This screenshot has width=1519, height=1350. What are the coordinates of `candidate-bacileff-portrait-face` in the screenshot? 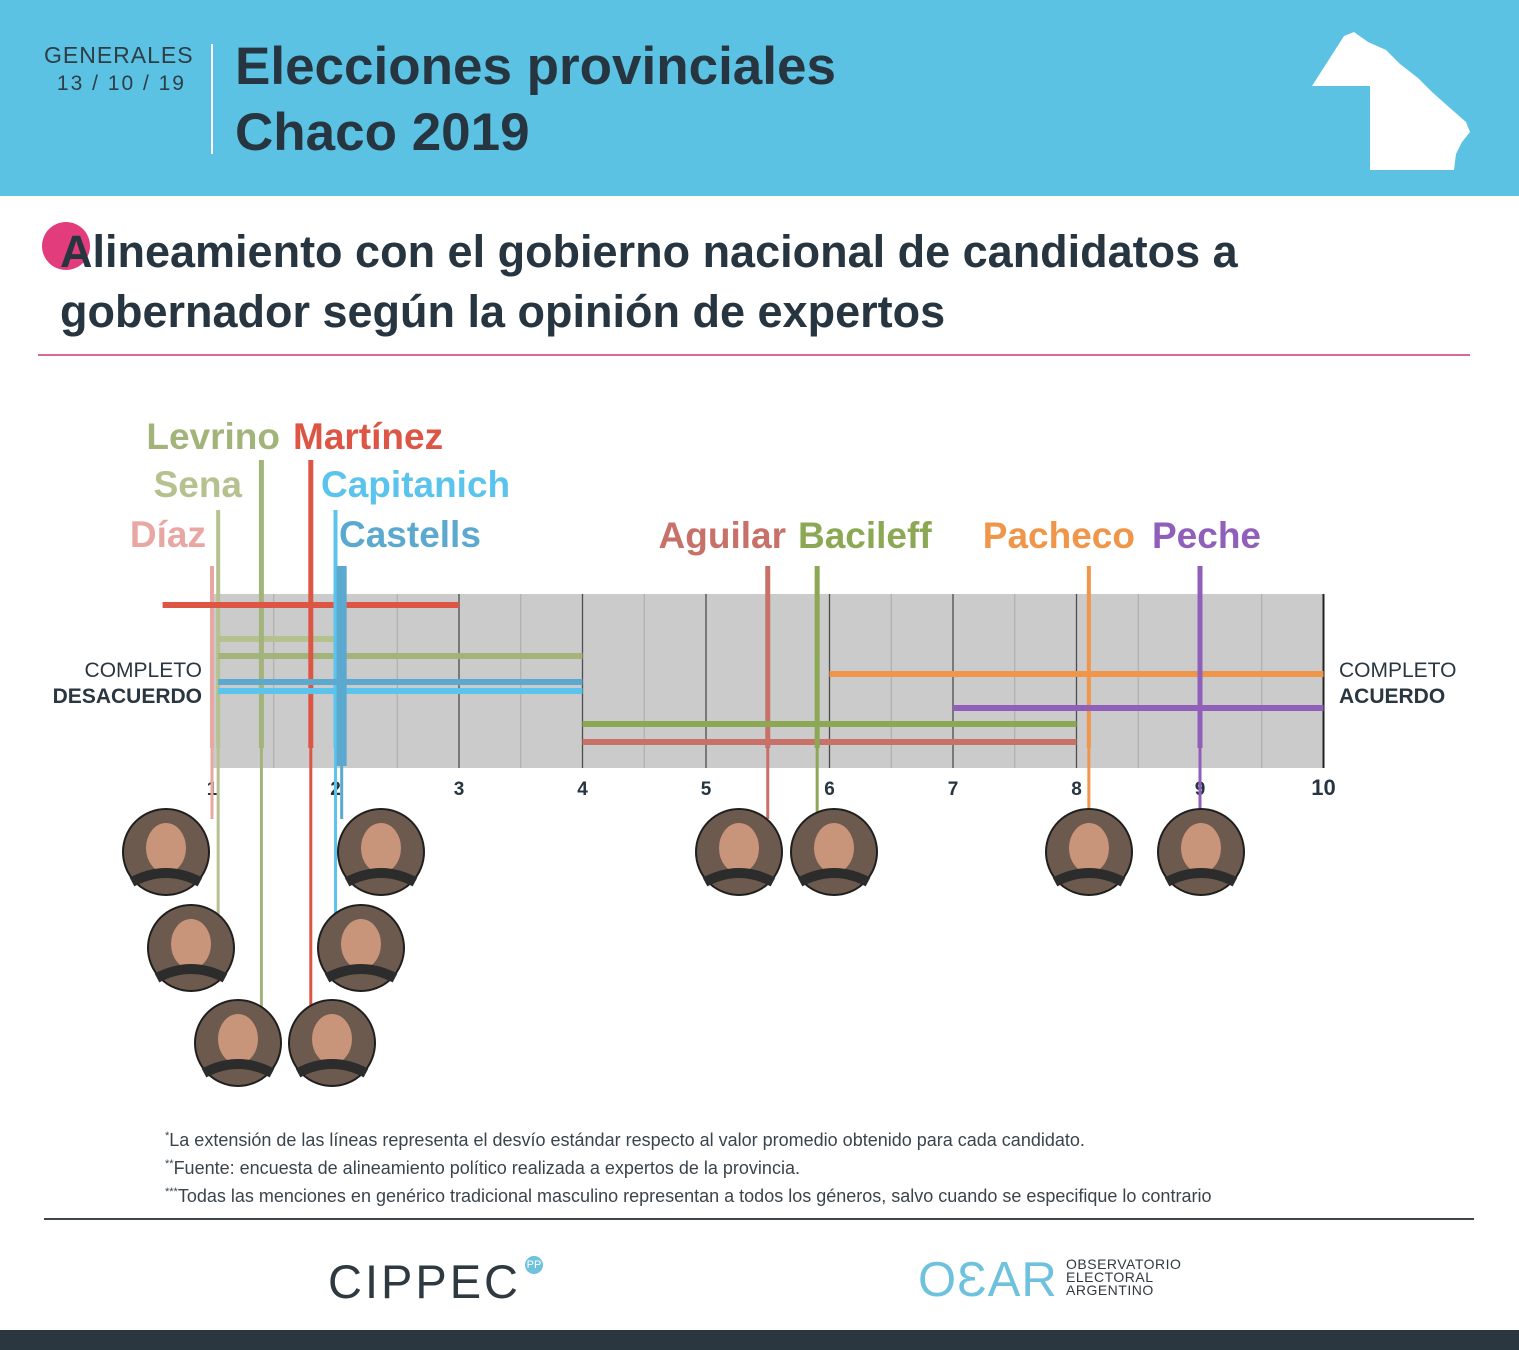 It's located at (834, 848).